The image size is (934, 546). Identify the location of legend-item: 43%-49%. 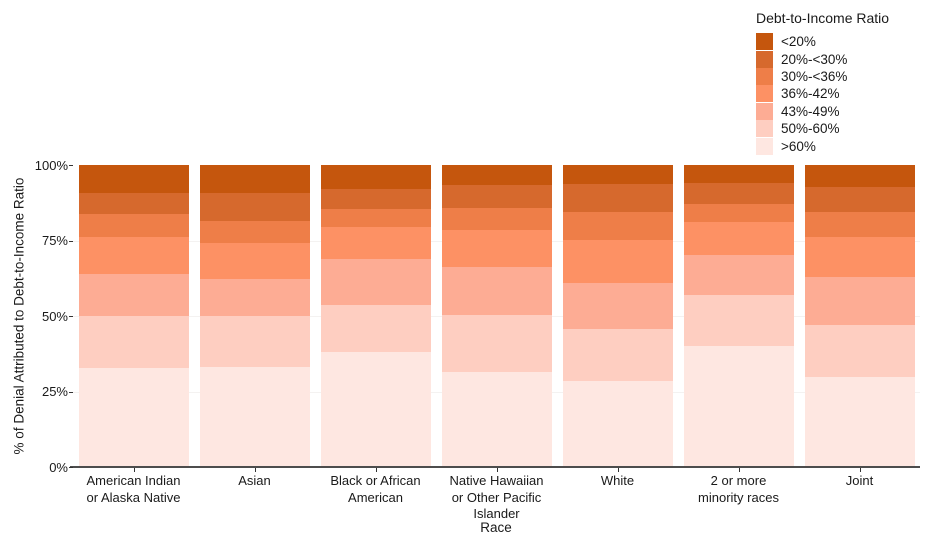
(822, 111).